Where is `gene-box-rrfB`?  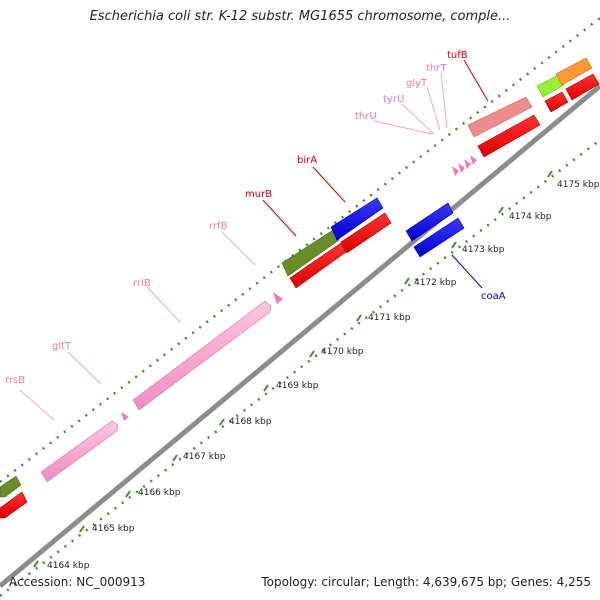 gene-box-rrfB is located at coordinates (278, 298).